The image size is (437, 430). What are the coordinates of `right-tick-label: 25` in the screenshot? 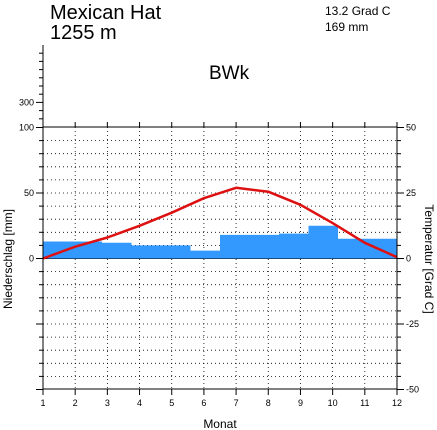 It's located at (411, 193).